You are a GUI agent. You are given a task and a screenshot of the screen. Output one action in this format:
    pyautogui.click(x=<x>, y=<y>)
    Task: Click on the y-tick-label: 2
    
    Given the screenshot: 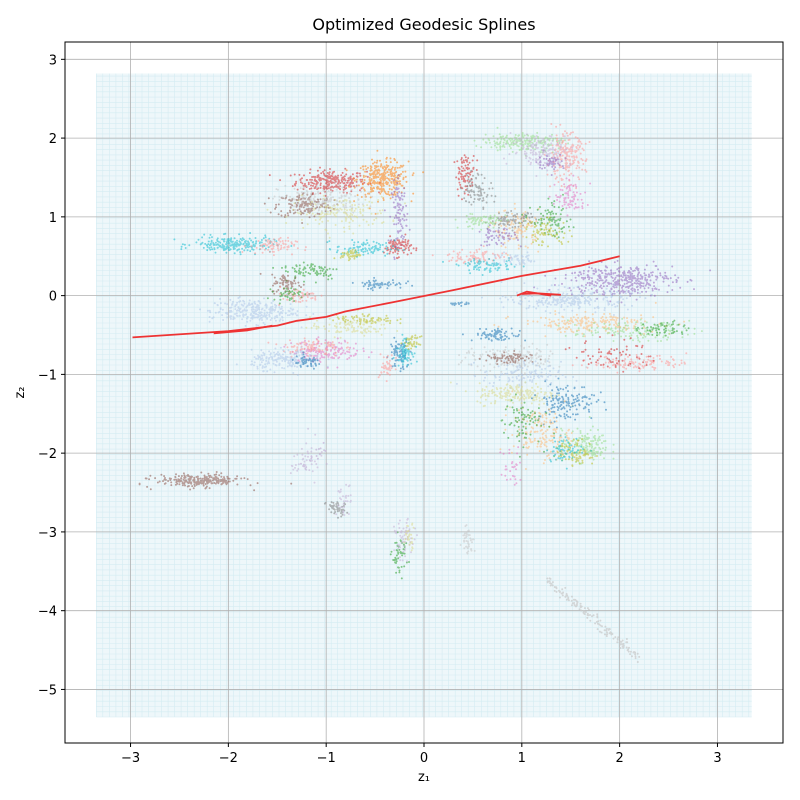 What is the action you would take?
    pyautogui.click(x=53, y=139)
    